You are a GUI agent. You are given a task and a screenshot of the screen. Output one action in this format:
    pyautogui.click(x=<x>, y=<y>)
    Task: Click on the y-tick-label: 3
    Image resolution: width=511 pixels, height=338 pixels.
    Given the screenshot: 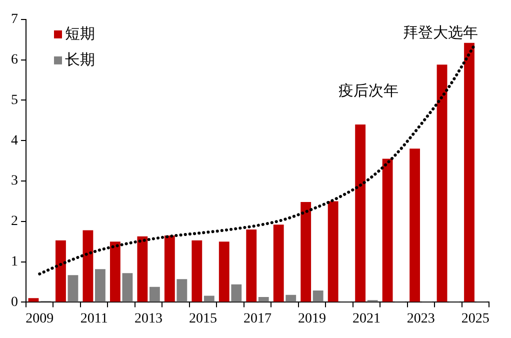 What is the action you would take?
    pyautogui.click(x=14, y=181)
    